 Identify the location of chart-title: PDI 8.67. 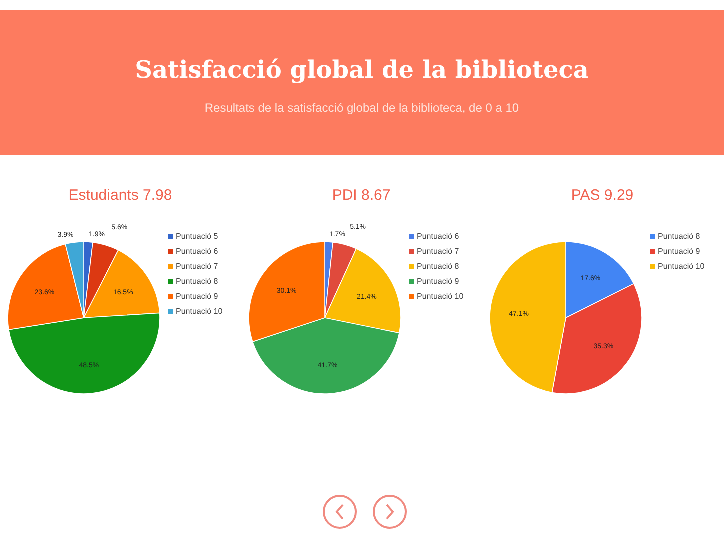
(361, 195).